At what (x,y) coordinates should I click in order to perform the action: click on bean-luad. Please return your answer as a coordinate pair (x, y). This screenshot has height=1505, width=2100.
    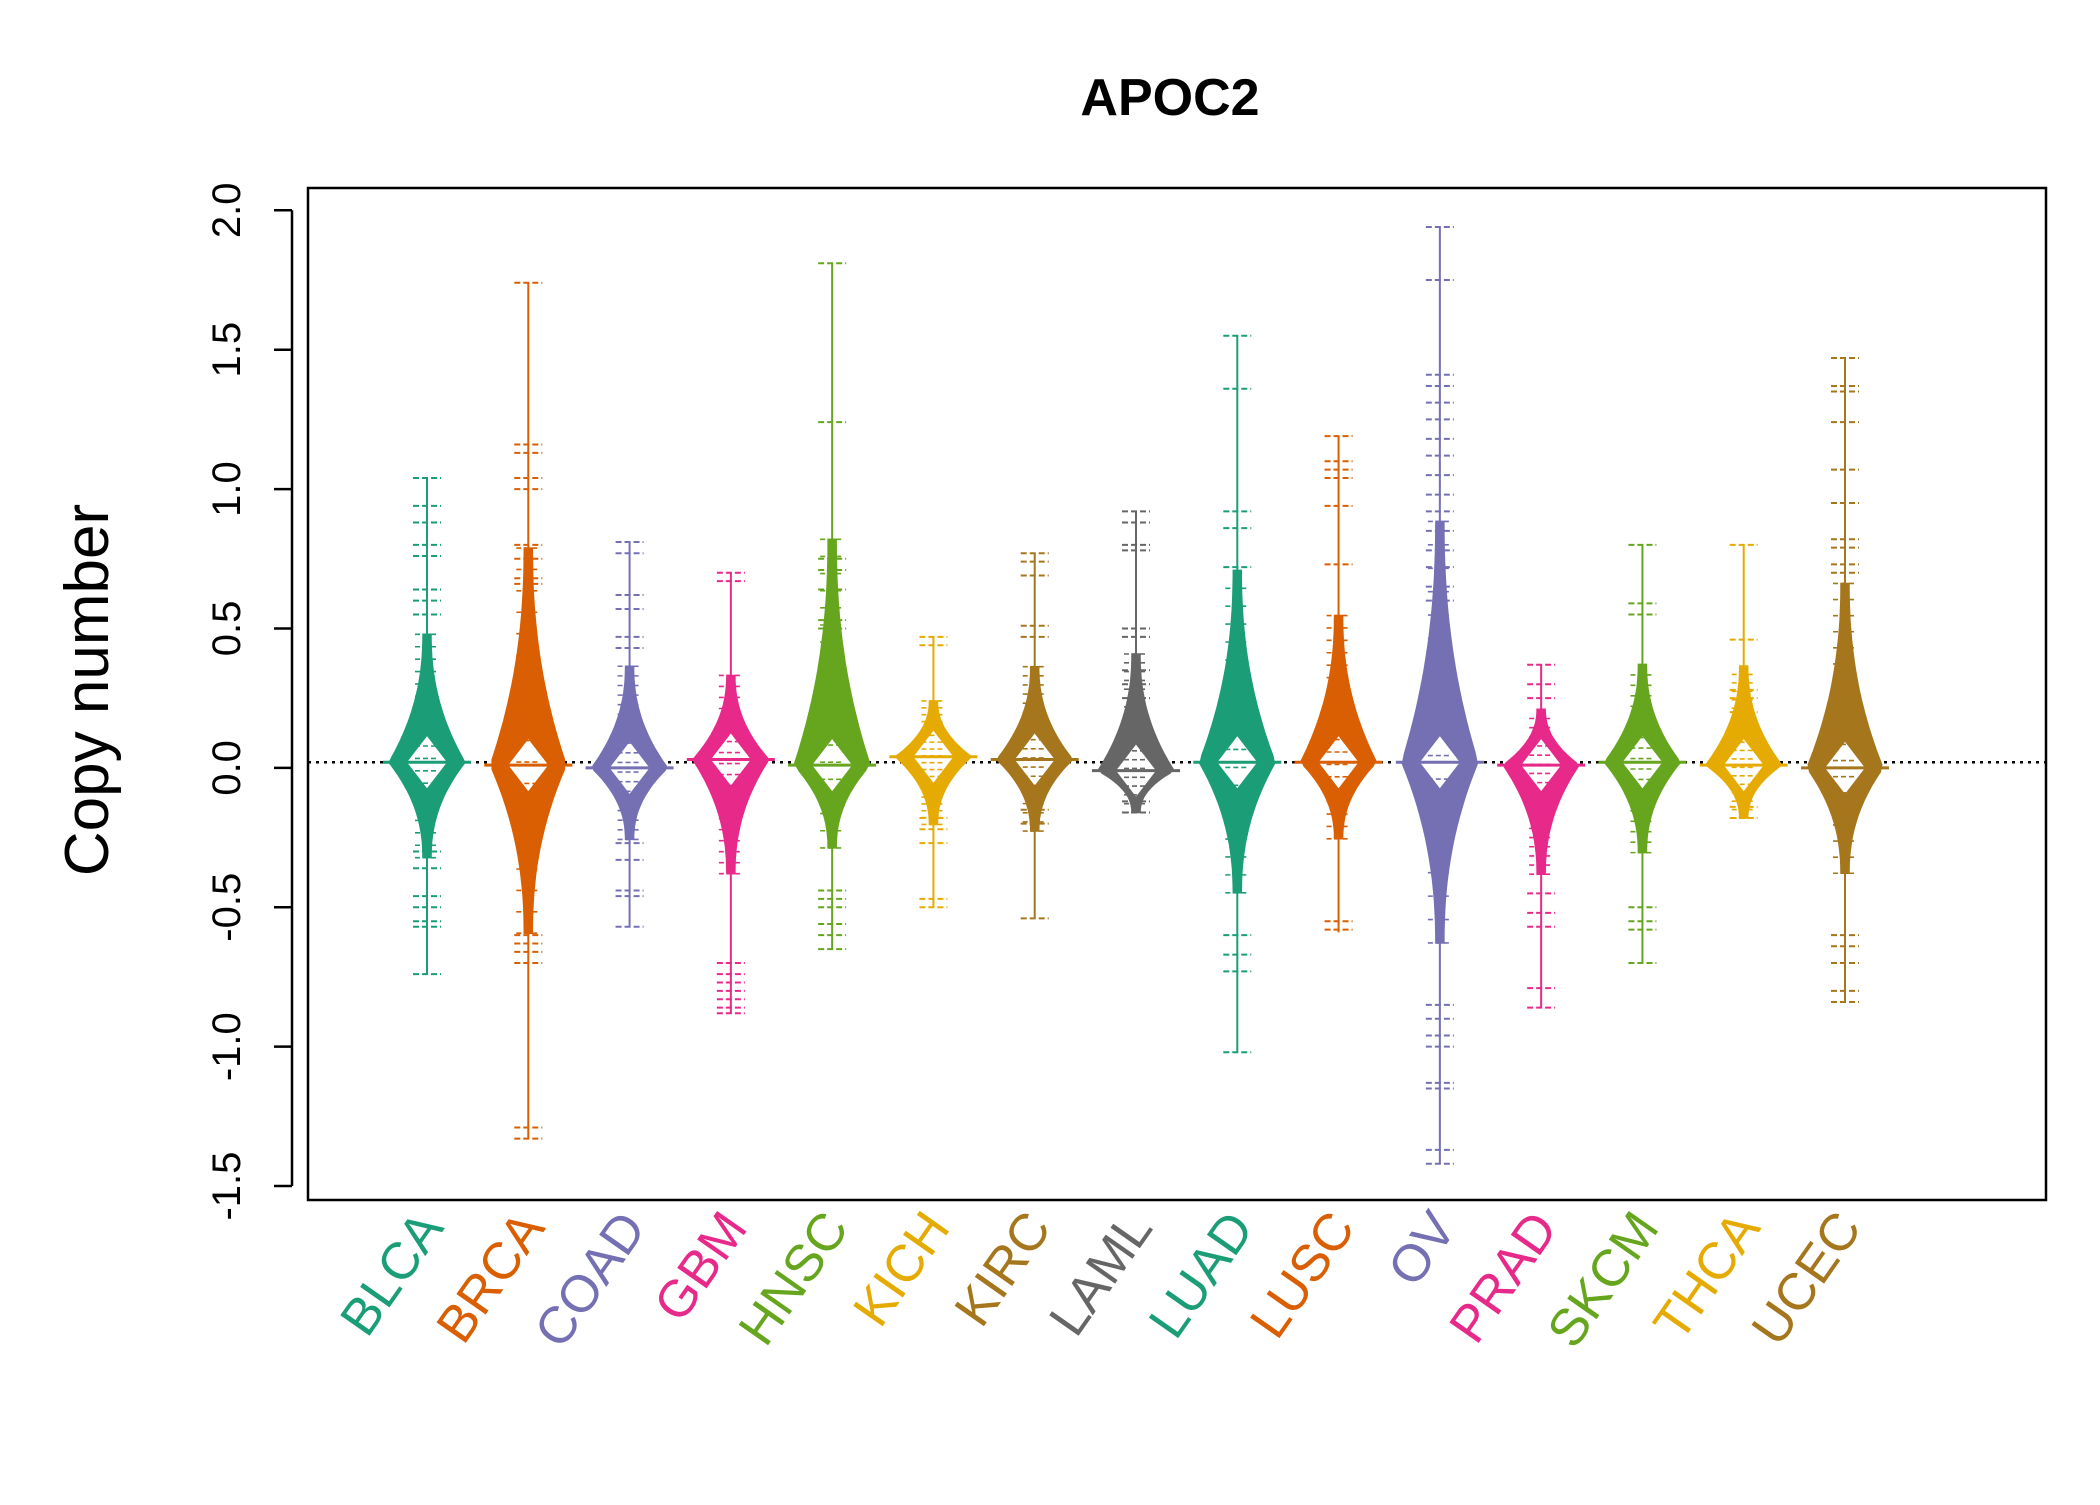
    Looking at the image, I should click on (1237, 694).